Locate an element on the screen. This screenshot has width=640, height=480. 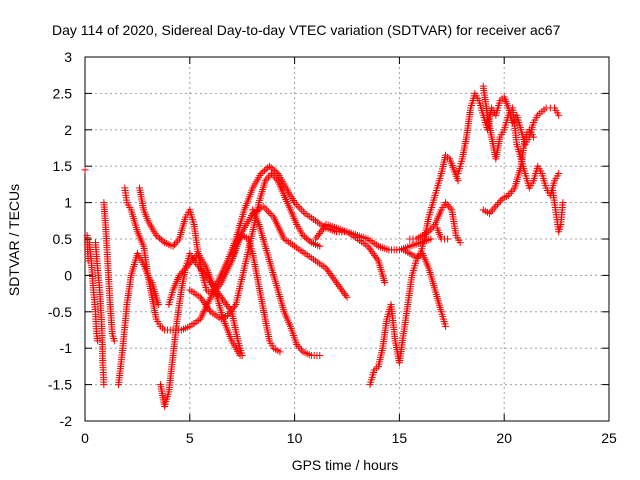
y-tick-label: 3 is located at coordinates (68, 57).